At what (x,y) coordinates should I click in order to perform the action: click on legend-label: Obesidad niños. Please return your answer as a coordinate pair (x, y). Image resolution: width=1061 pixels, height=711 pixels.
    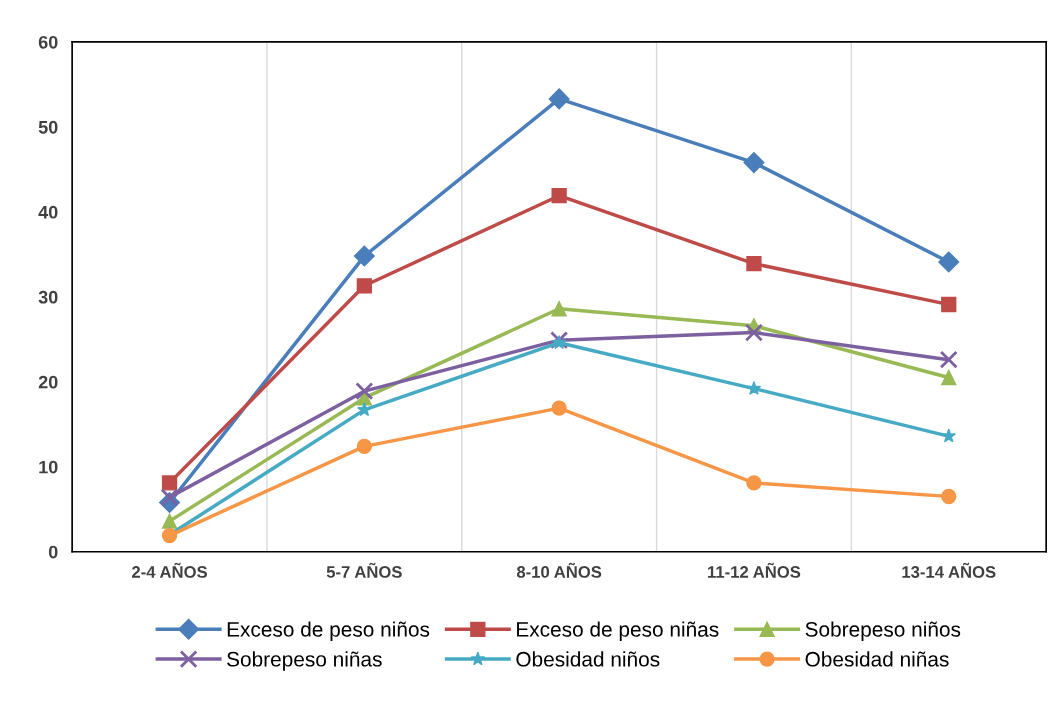
    Looking at the image, I should click on (588, 659).